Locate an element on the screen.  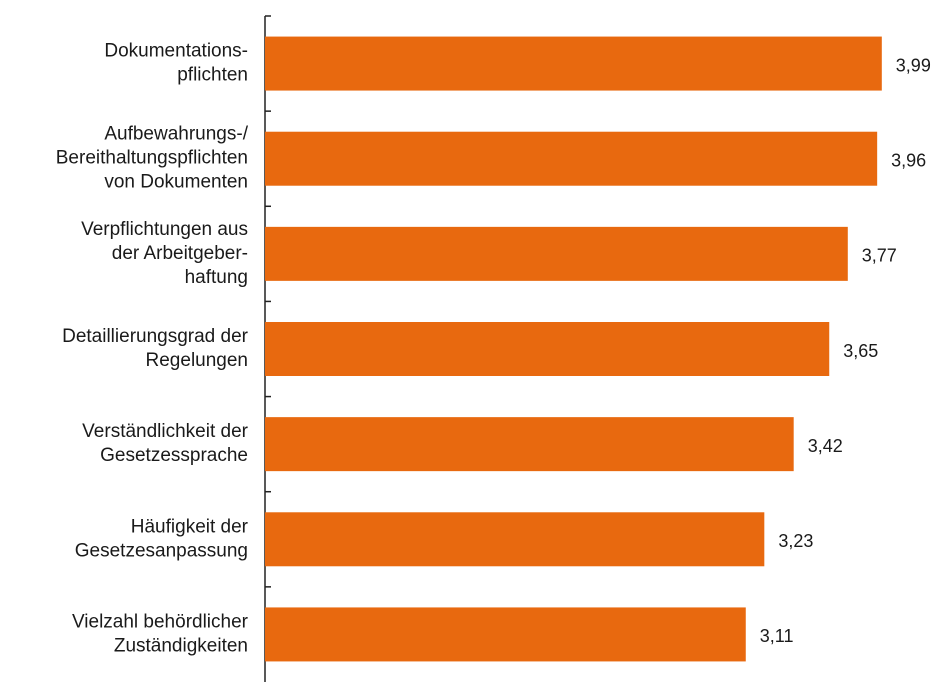
value-label: 3,42 is located at coordinates (825, 446).